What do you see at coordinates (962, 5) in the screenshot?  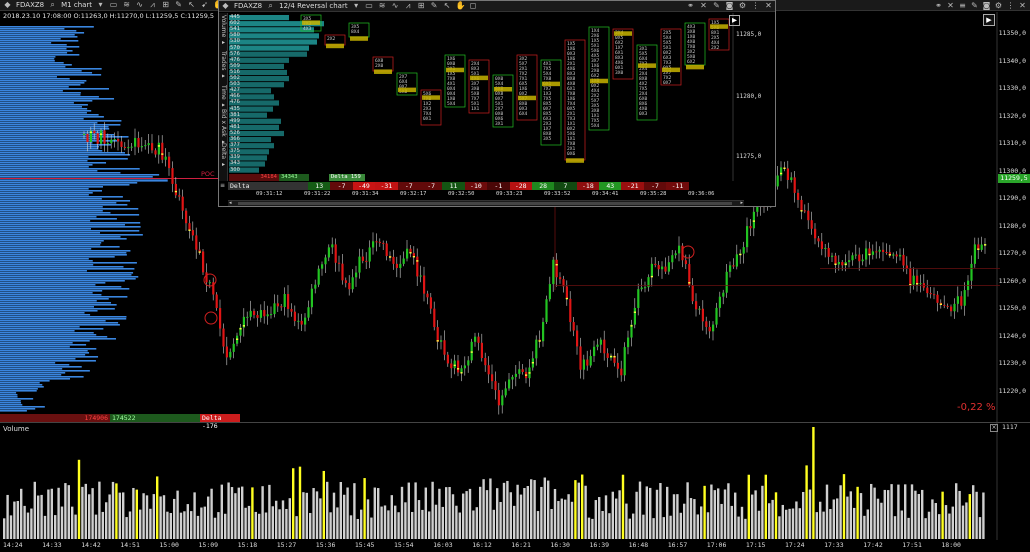 I see `lines-icon: ≡` at bounding box center [962, 5].